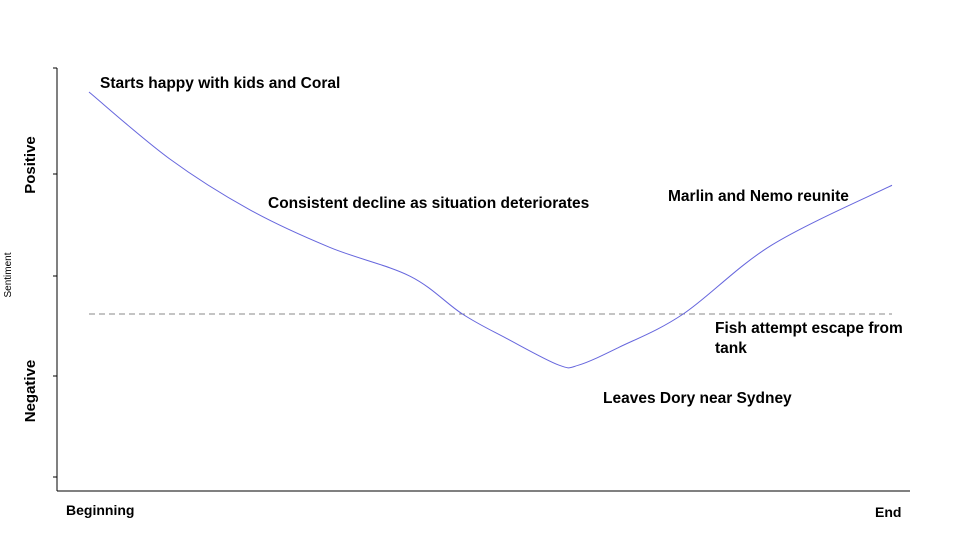  I want to click on x-tick-label-end: End, so click(888, 512).